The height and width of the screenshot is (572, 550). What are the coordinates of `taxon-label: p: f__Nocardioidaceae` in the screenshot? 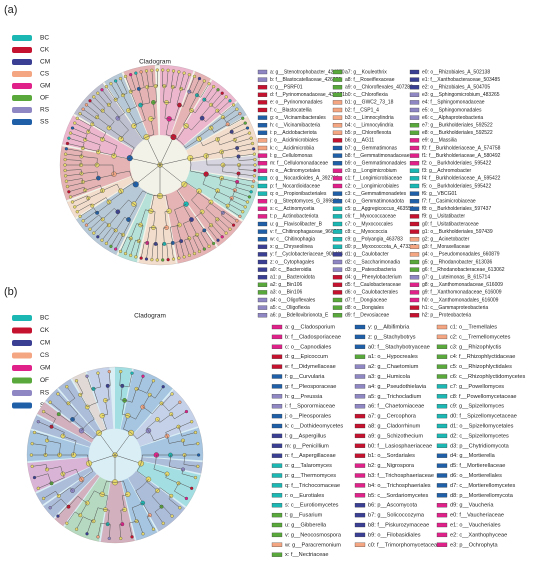 It's located at (295, 186).